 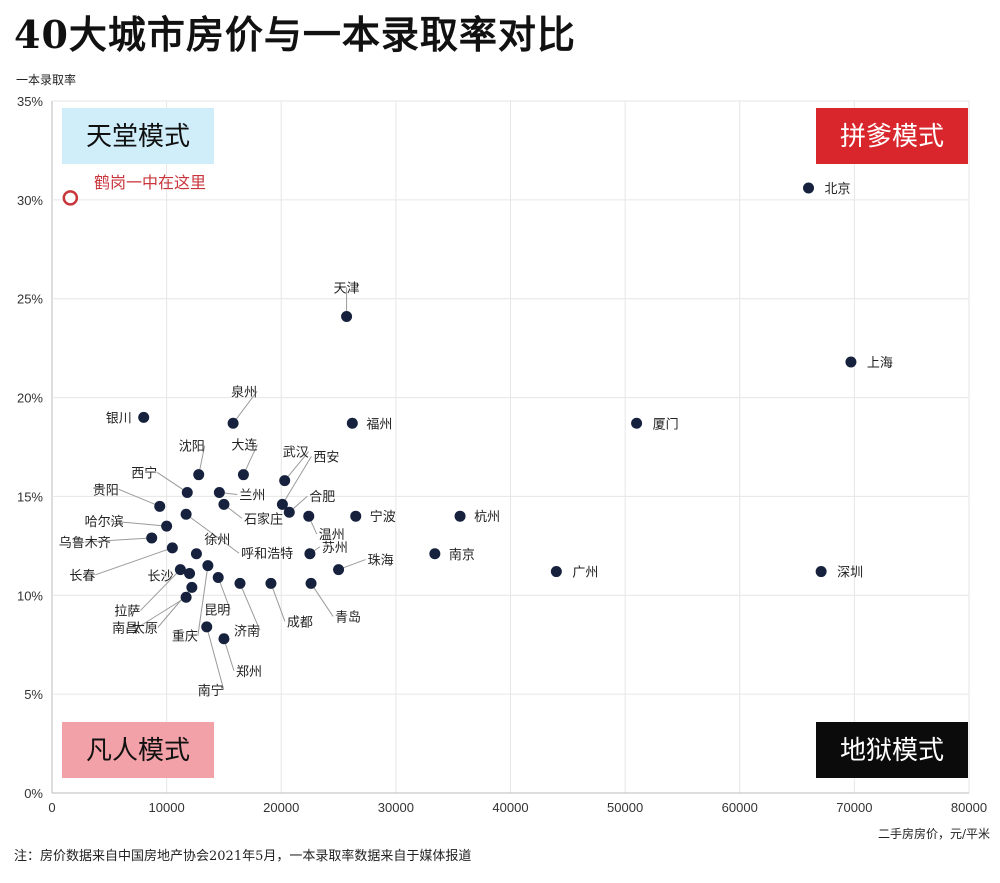 What do you see at coordinates (880, 363) in the screenshot?
I see `point-label: 上海` at bounding box center [880, 363].